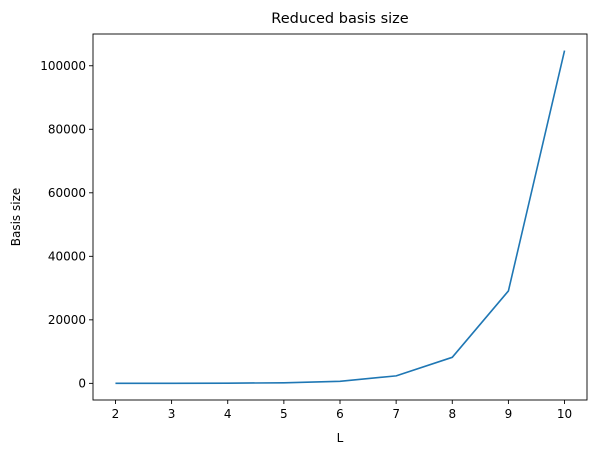 This screenshot has height=455, width=597. What do you see at coordinates (67, 193) in the screenshot?
I see `y-tick-label: 60000` at bounding box center [67, 193].